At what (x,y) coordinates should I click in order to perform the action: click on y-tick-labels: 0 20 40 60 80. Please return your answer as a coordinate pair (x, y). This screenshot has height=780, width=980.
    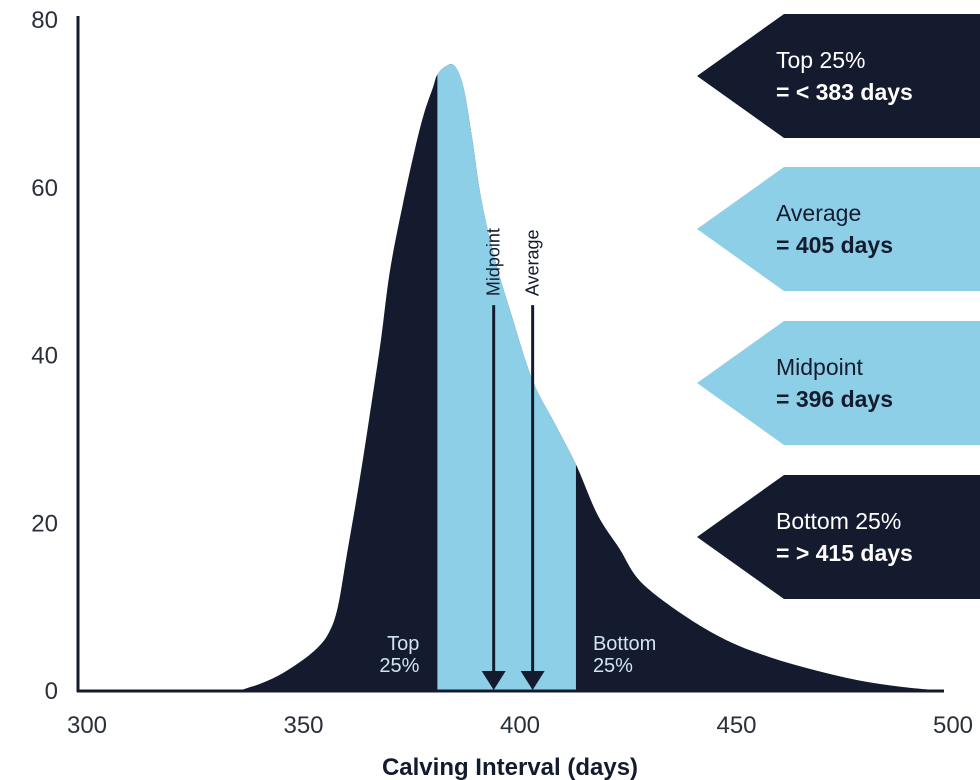
    Looking at the image, I should click on (44, 356).